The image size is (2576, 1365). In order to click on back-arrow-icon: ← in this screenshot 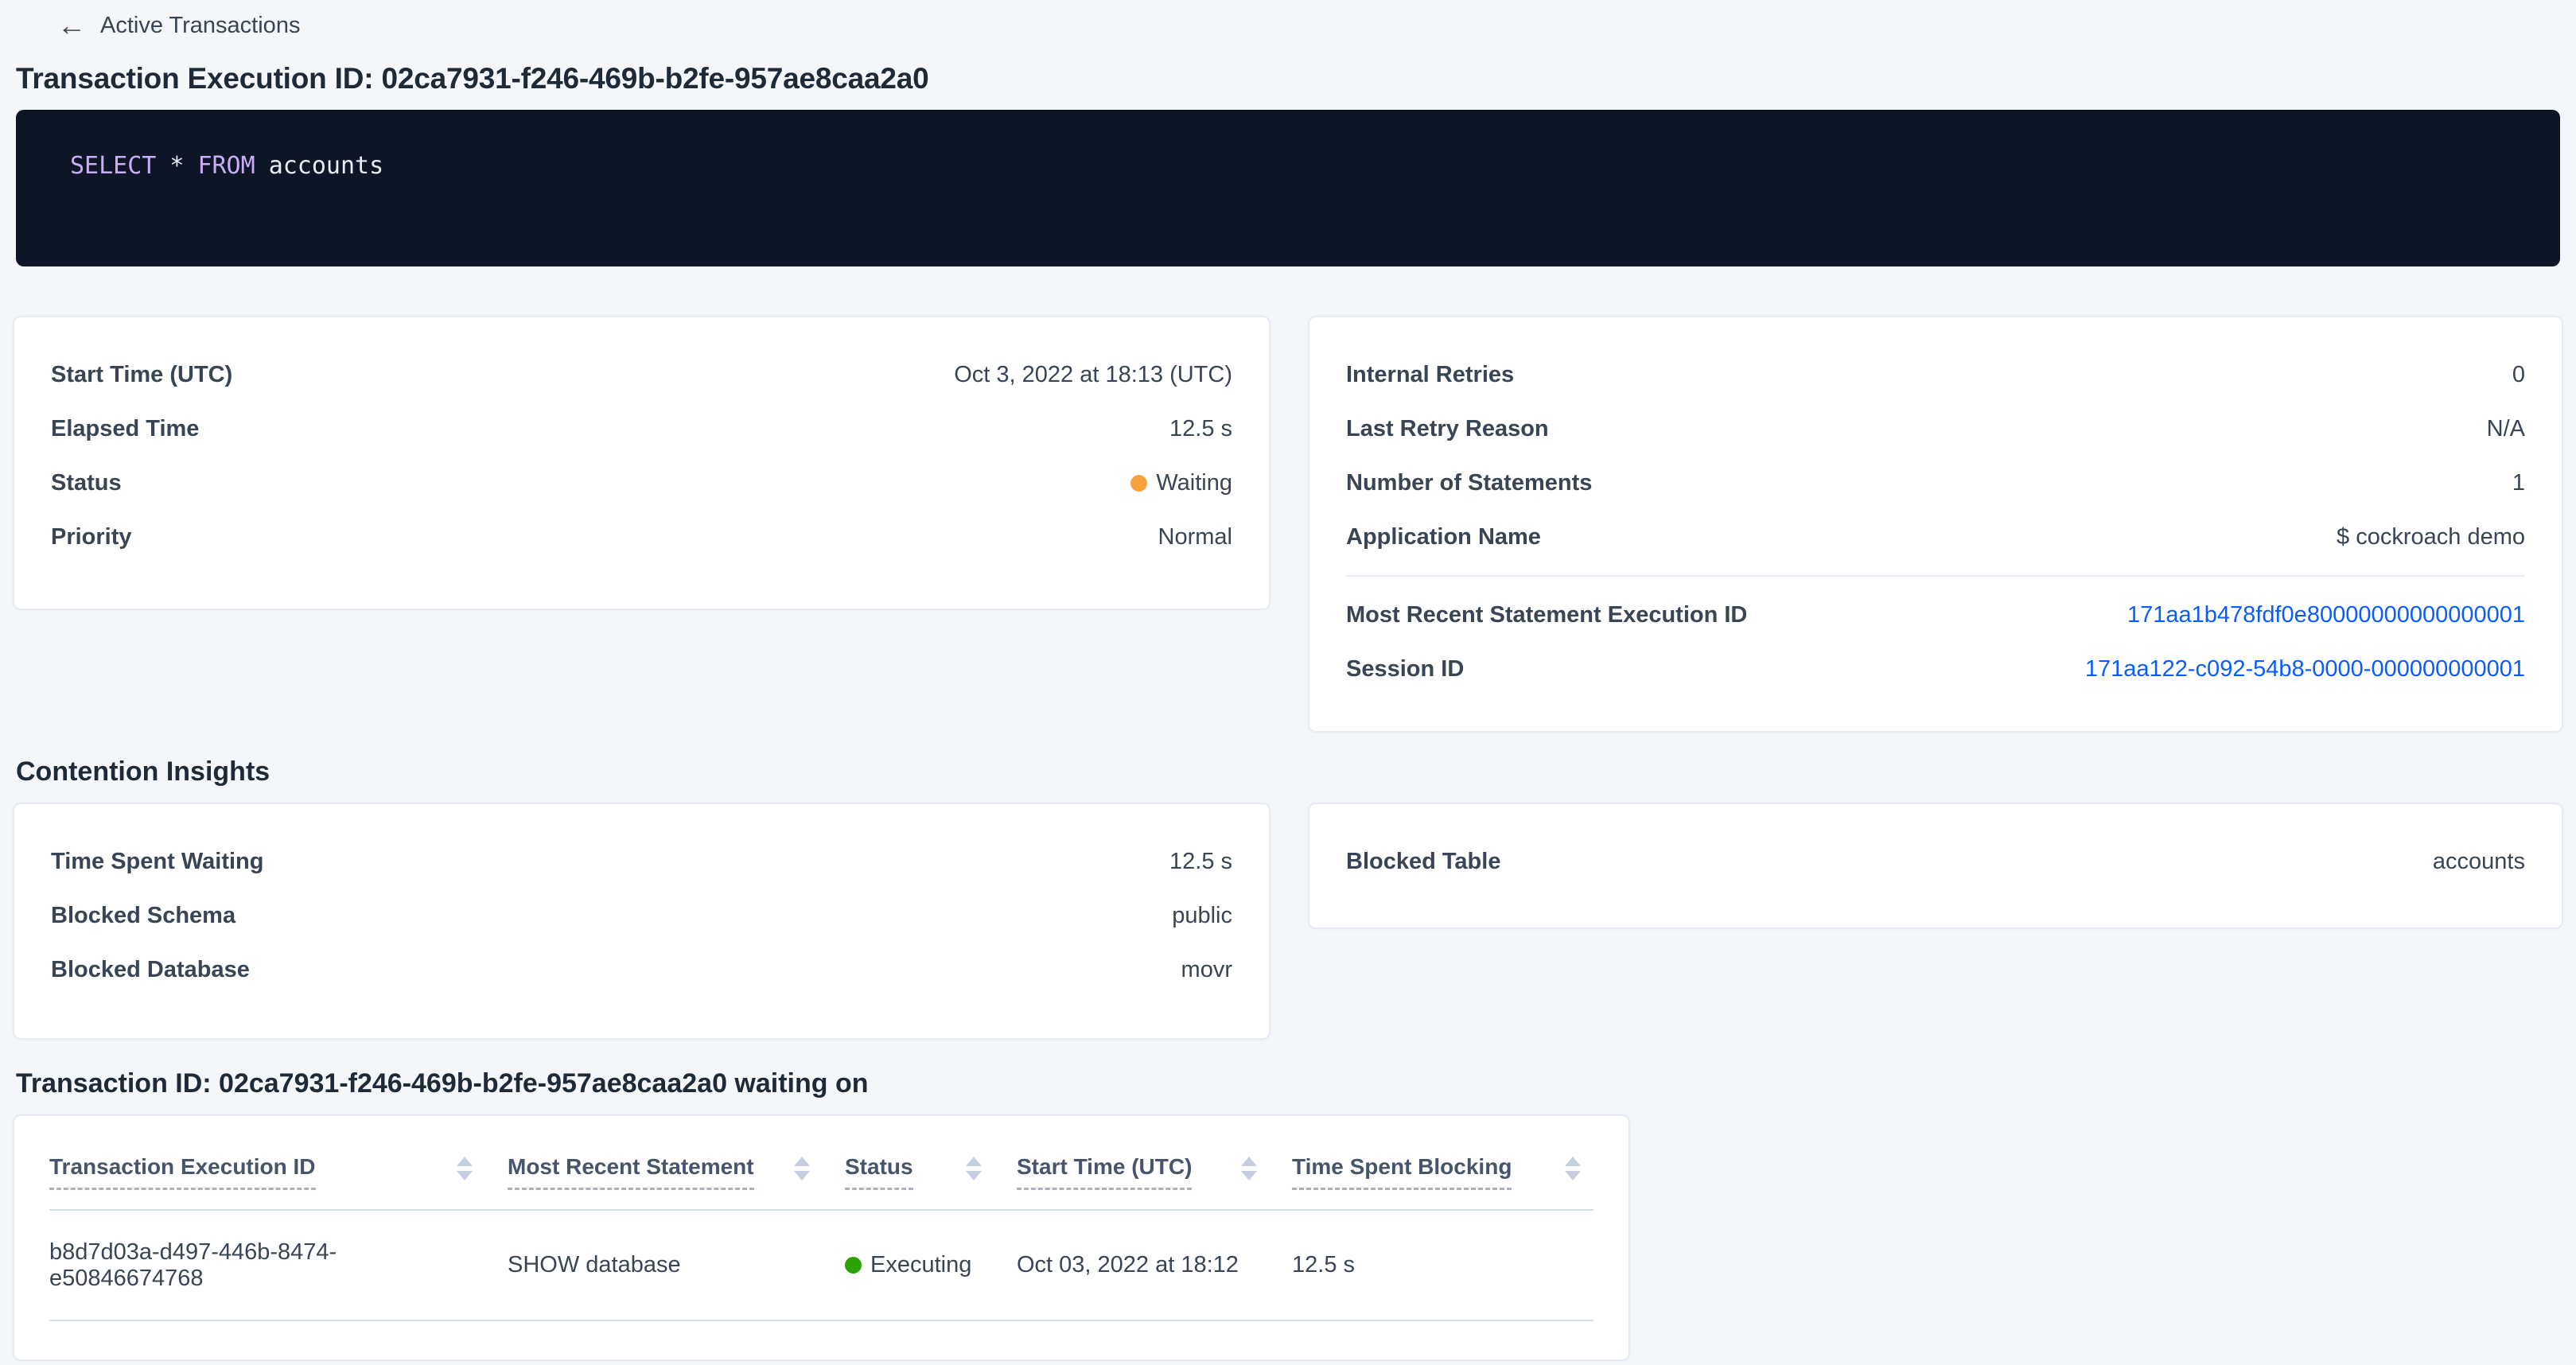, I will do `click(71, 25)`.